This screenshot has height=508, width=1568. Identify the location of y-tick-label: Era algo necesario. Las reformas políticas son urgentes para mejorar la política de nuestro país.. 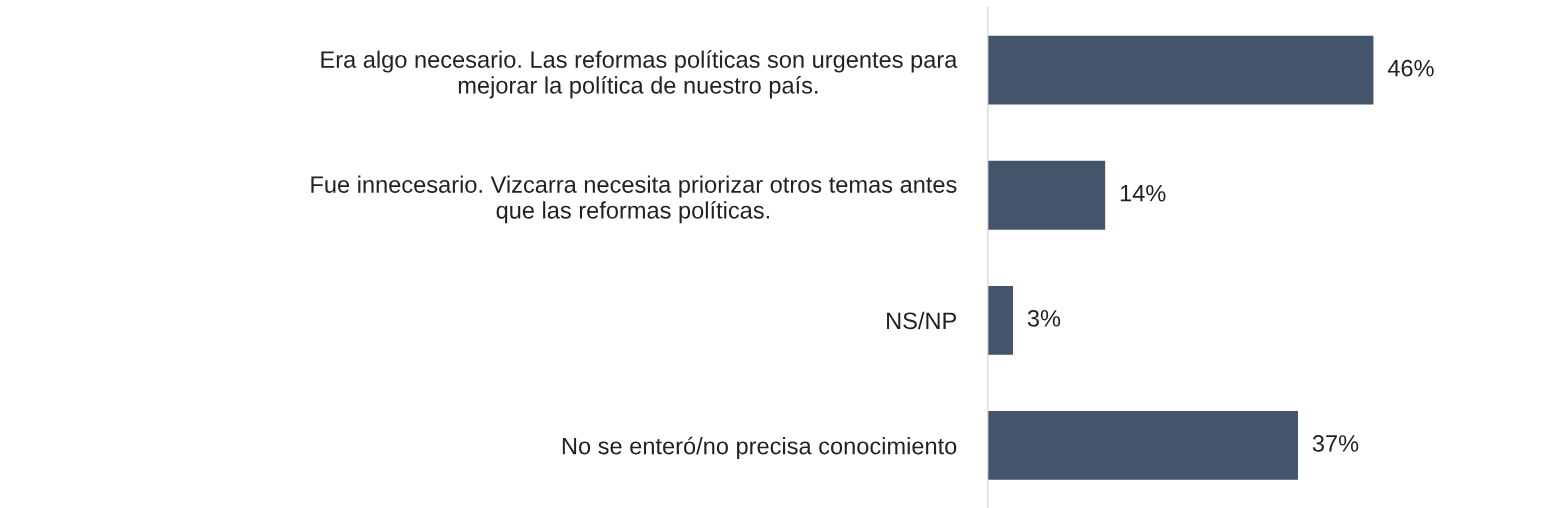
(639, 74).